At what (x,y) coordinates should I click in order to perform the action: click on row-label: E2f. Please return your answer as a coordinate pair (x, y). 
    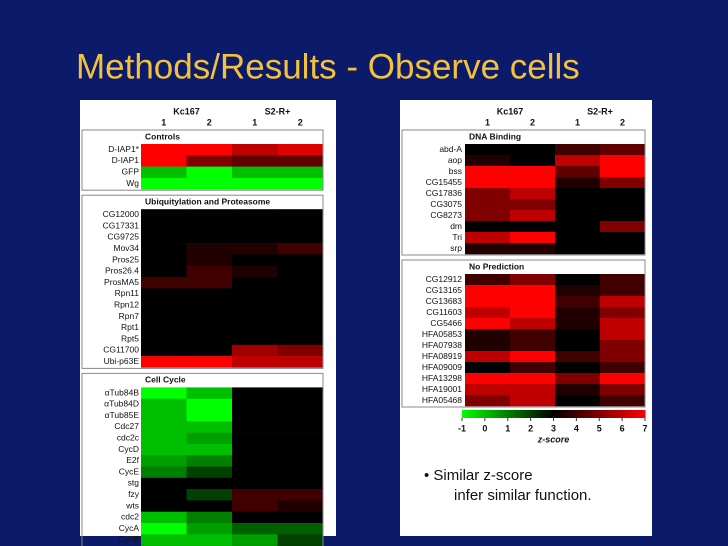
    Looking at the image, I should click on (132, 460).